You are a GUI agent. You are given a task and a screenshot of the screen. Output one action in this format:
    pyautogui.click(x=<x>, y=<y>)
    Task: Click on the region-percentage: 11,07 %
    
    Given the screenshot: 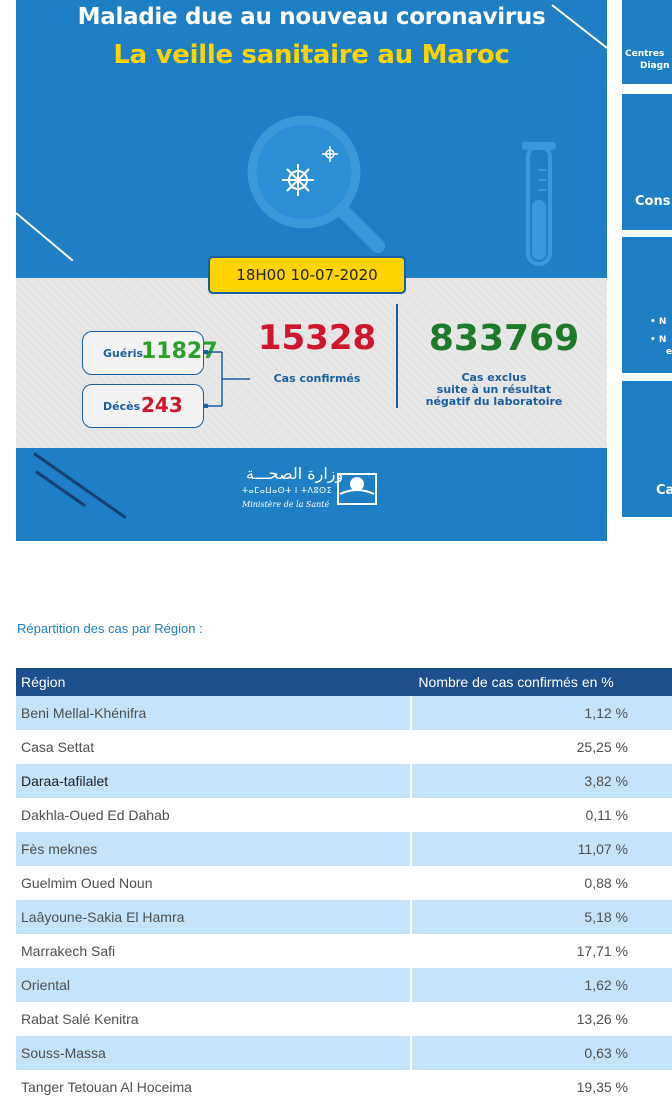 What is the action you would take?
    pyautogui.click(x=541, y=849)
    